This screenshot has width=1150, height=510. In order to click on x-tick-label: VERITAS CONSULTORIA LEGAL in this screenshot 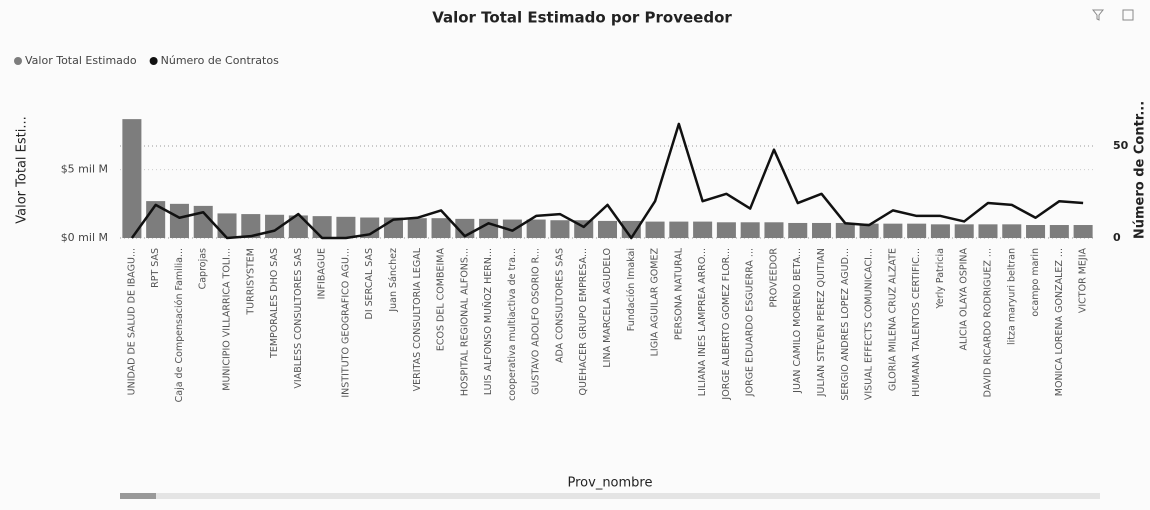, I will do `click(417, 319)`.